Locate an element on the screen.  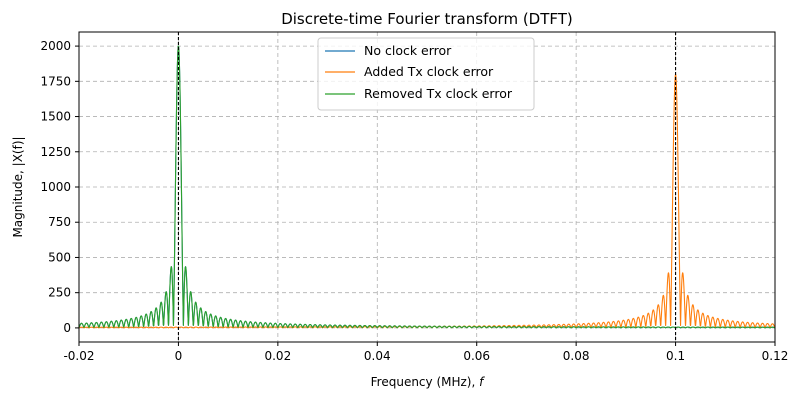
legend-label-removed-tx-clock-error: Removed Tx clock error is located at coordinates (438, 93).